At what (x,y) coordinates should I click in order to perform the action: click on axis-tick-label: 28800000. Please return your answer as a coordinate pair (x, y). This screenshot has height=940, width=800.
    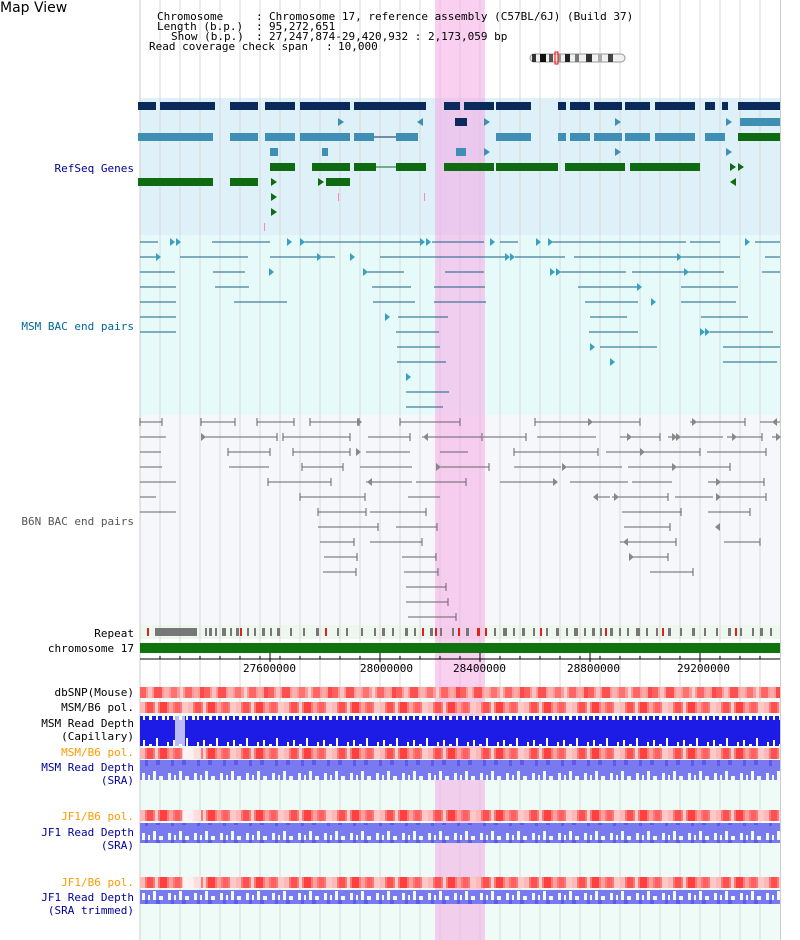
    Looking at the image, I should click on (593, 668).